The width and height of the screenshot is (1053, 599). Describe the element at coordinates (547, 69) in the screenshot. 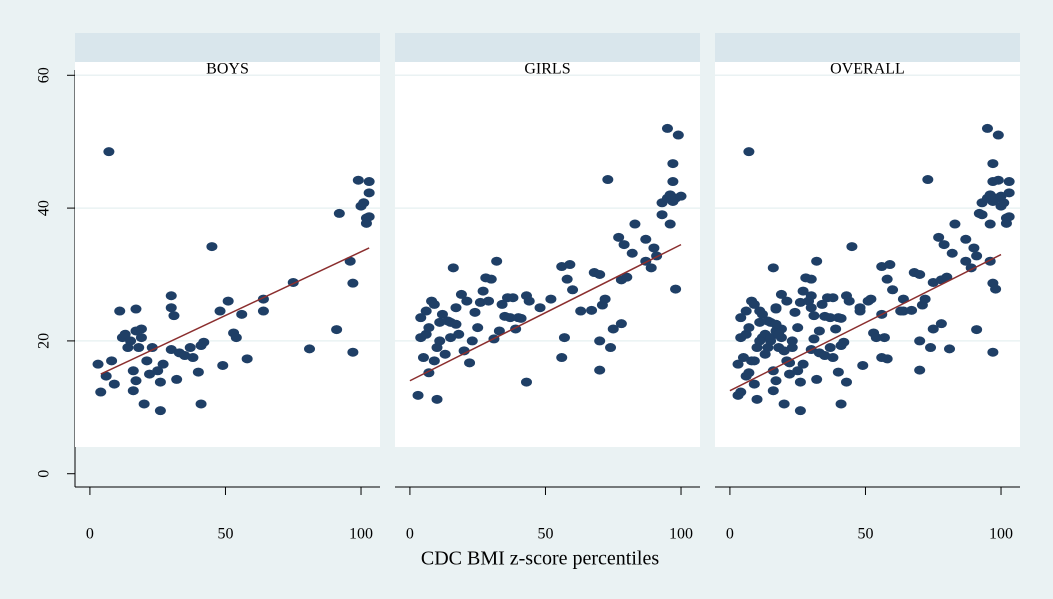

I see `panel-title: GIRLS` at that location.